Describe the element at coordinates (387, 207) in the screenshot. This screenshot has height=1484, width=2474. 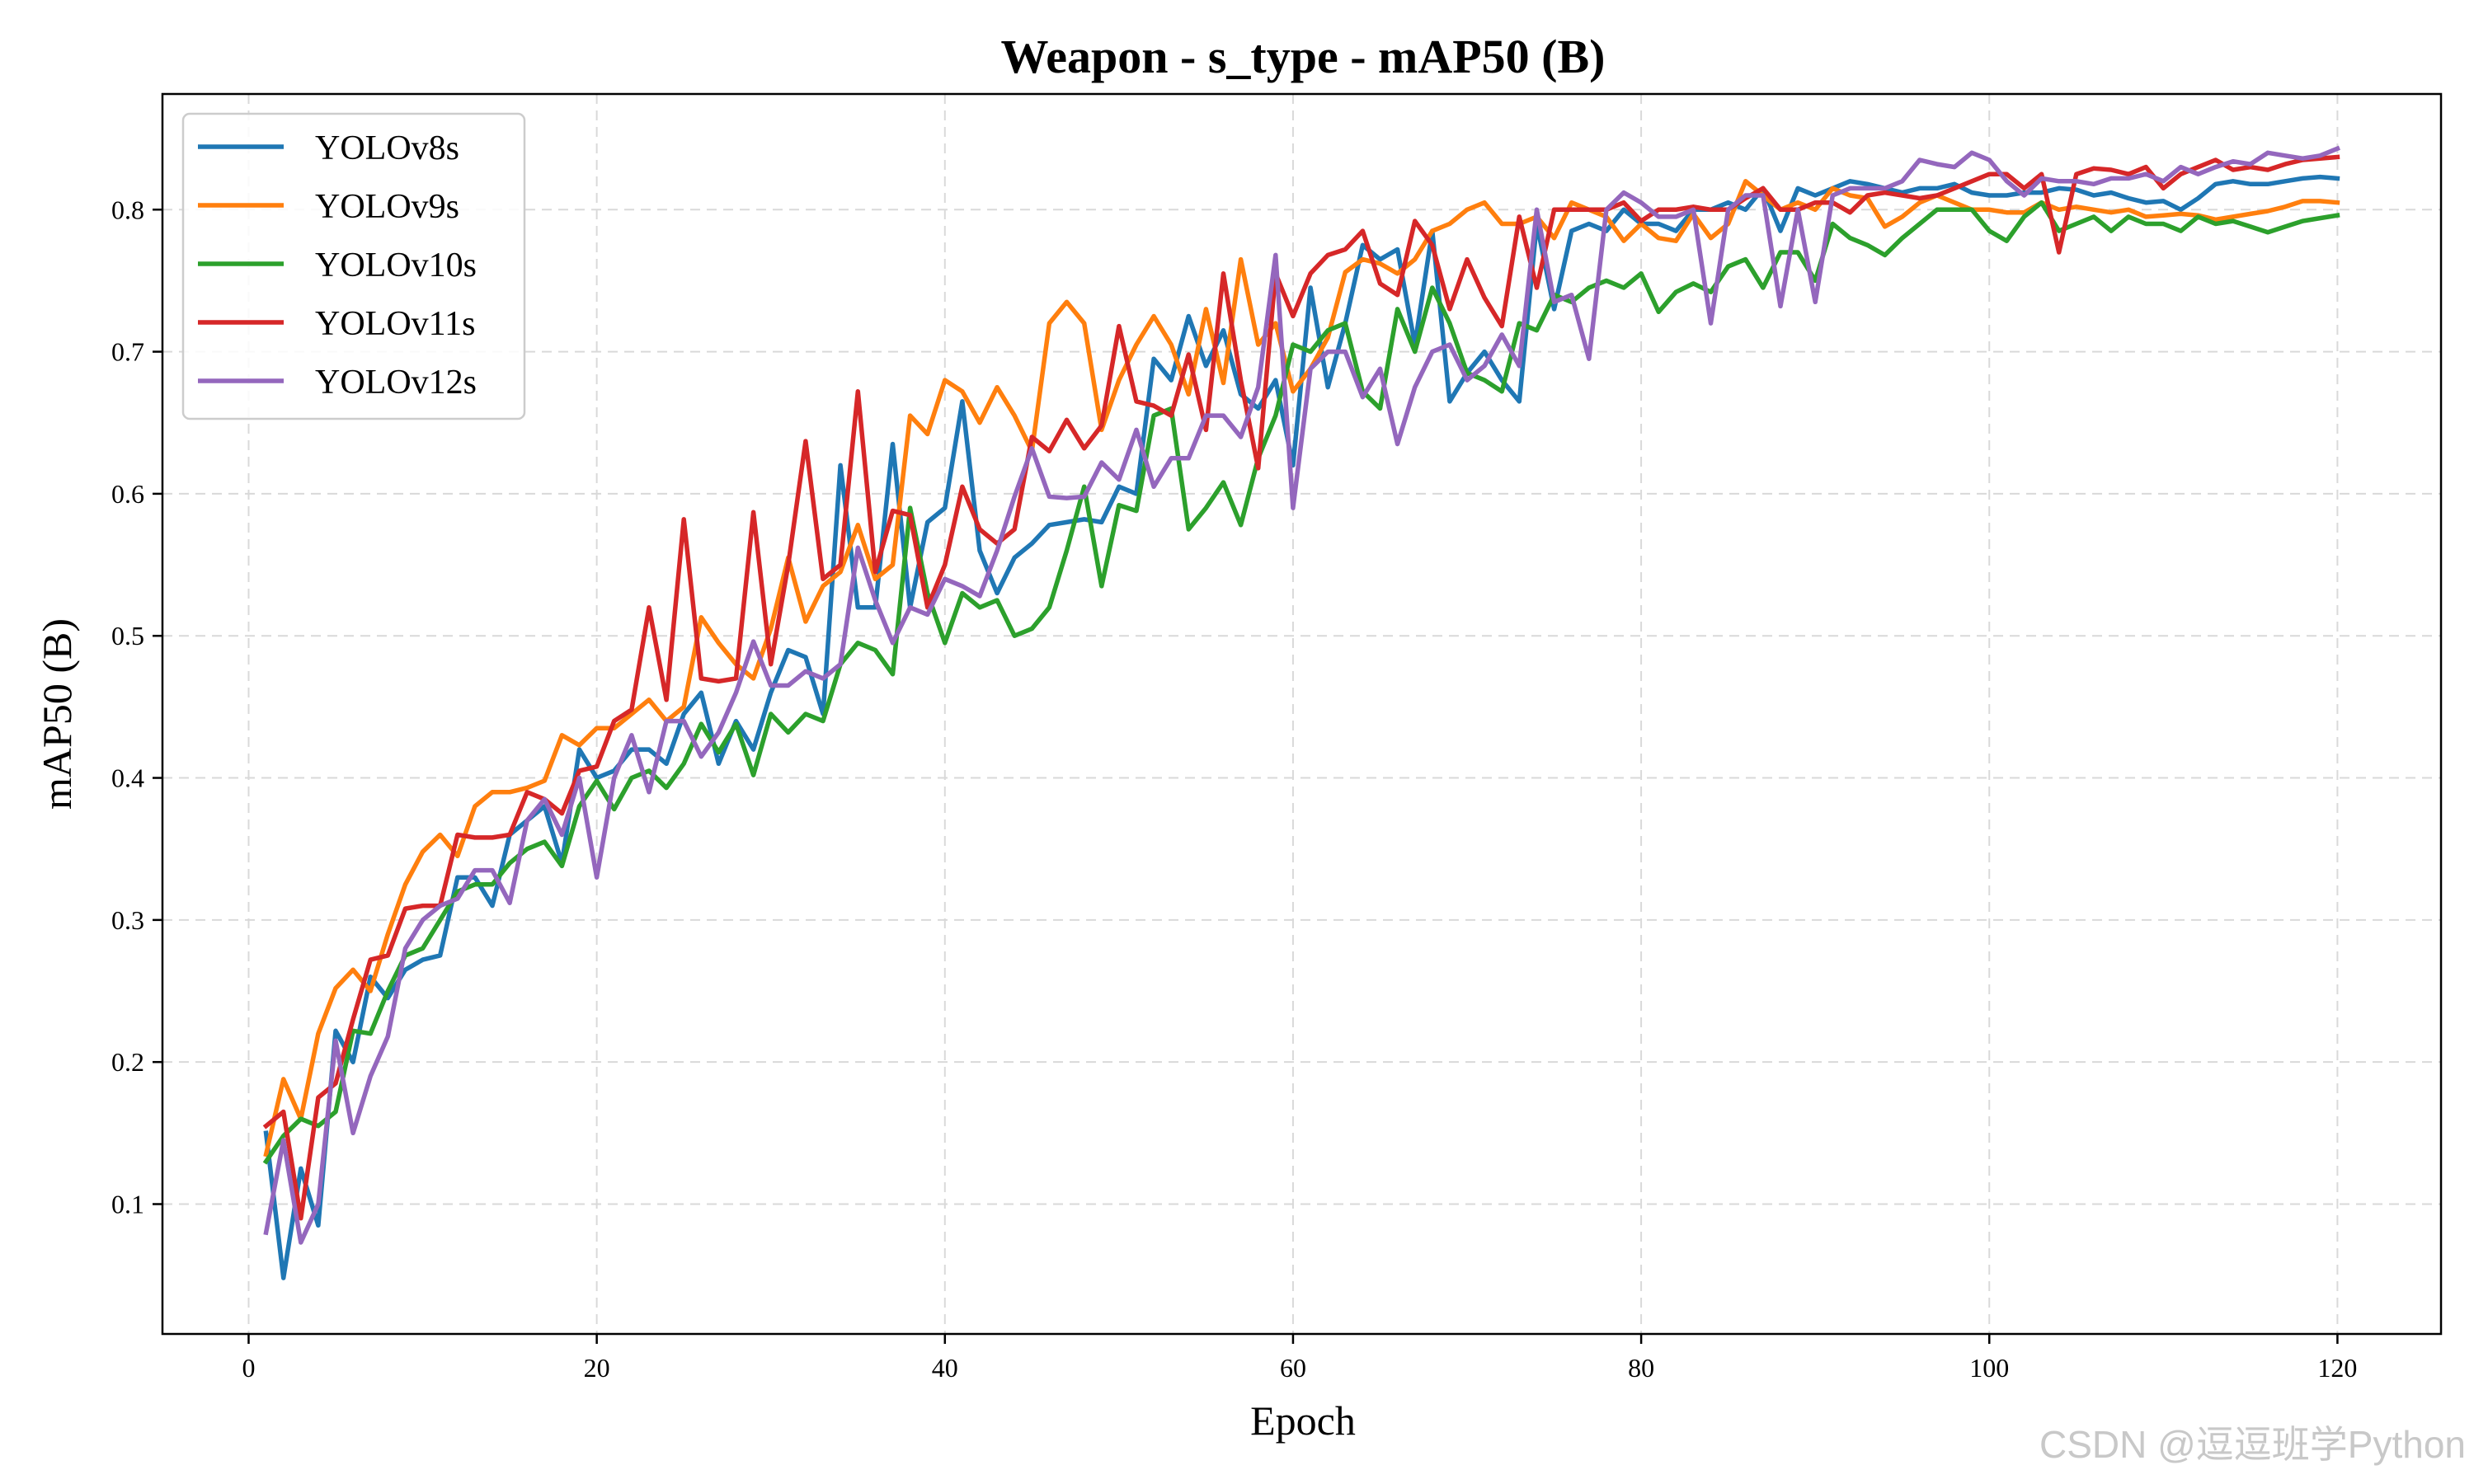
I see `legend-label: YOLOv9s` at that location.